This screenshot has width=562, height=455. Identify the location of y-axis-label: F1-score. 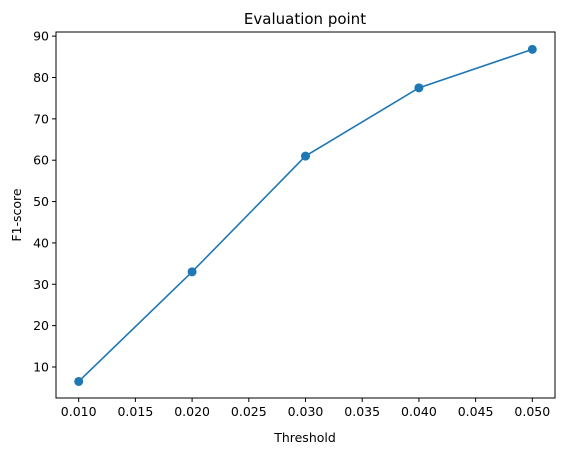
(16, 215).